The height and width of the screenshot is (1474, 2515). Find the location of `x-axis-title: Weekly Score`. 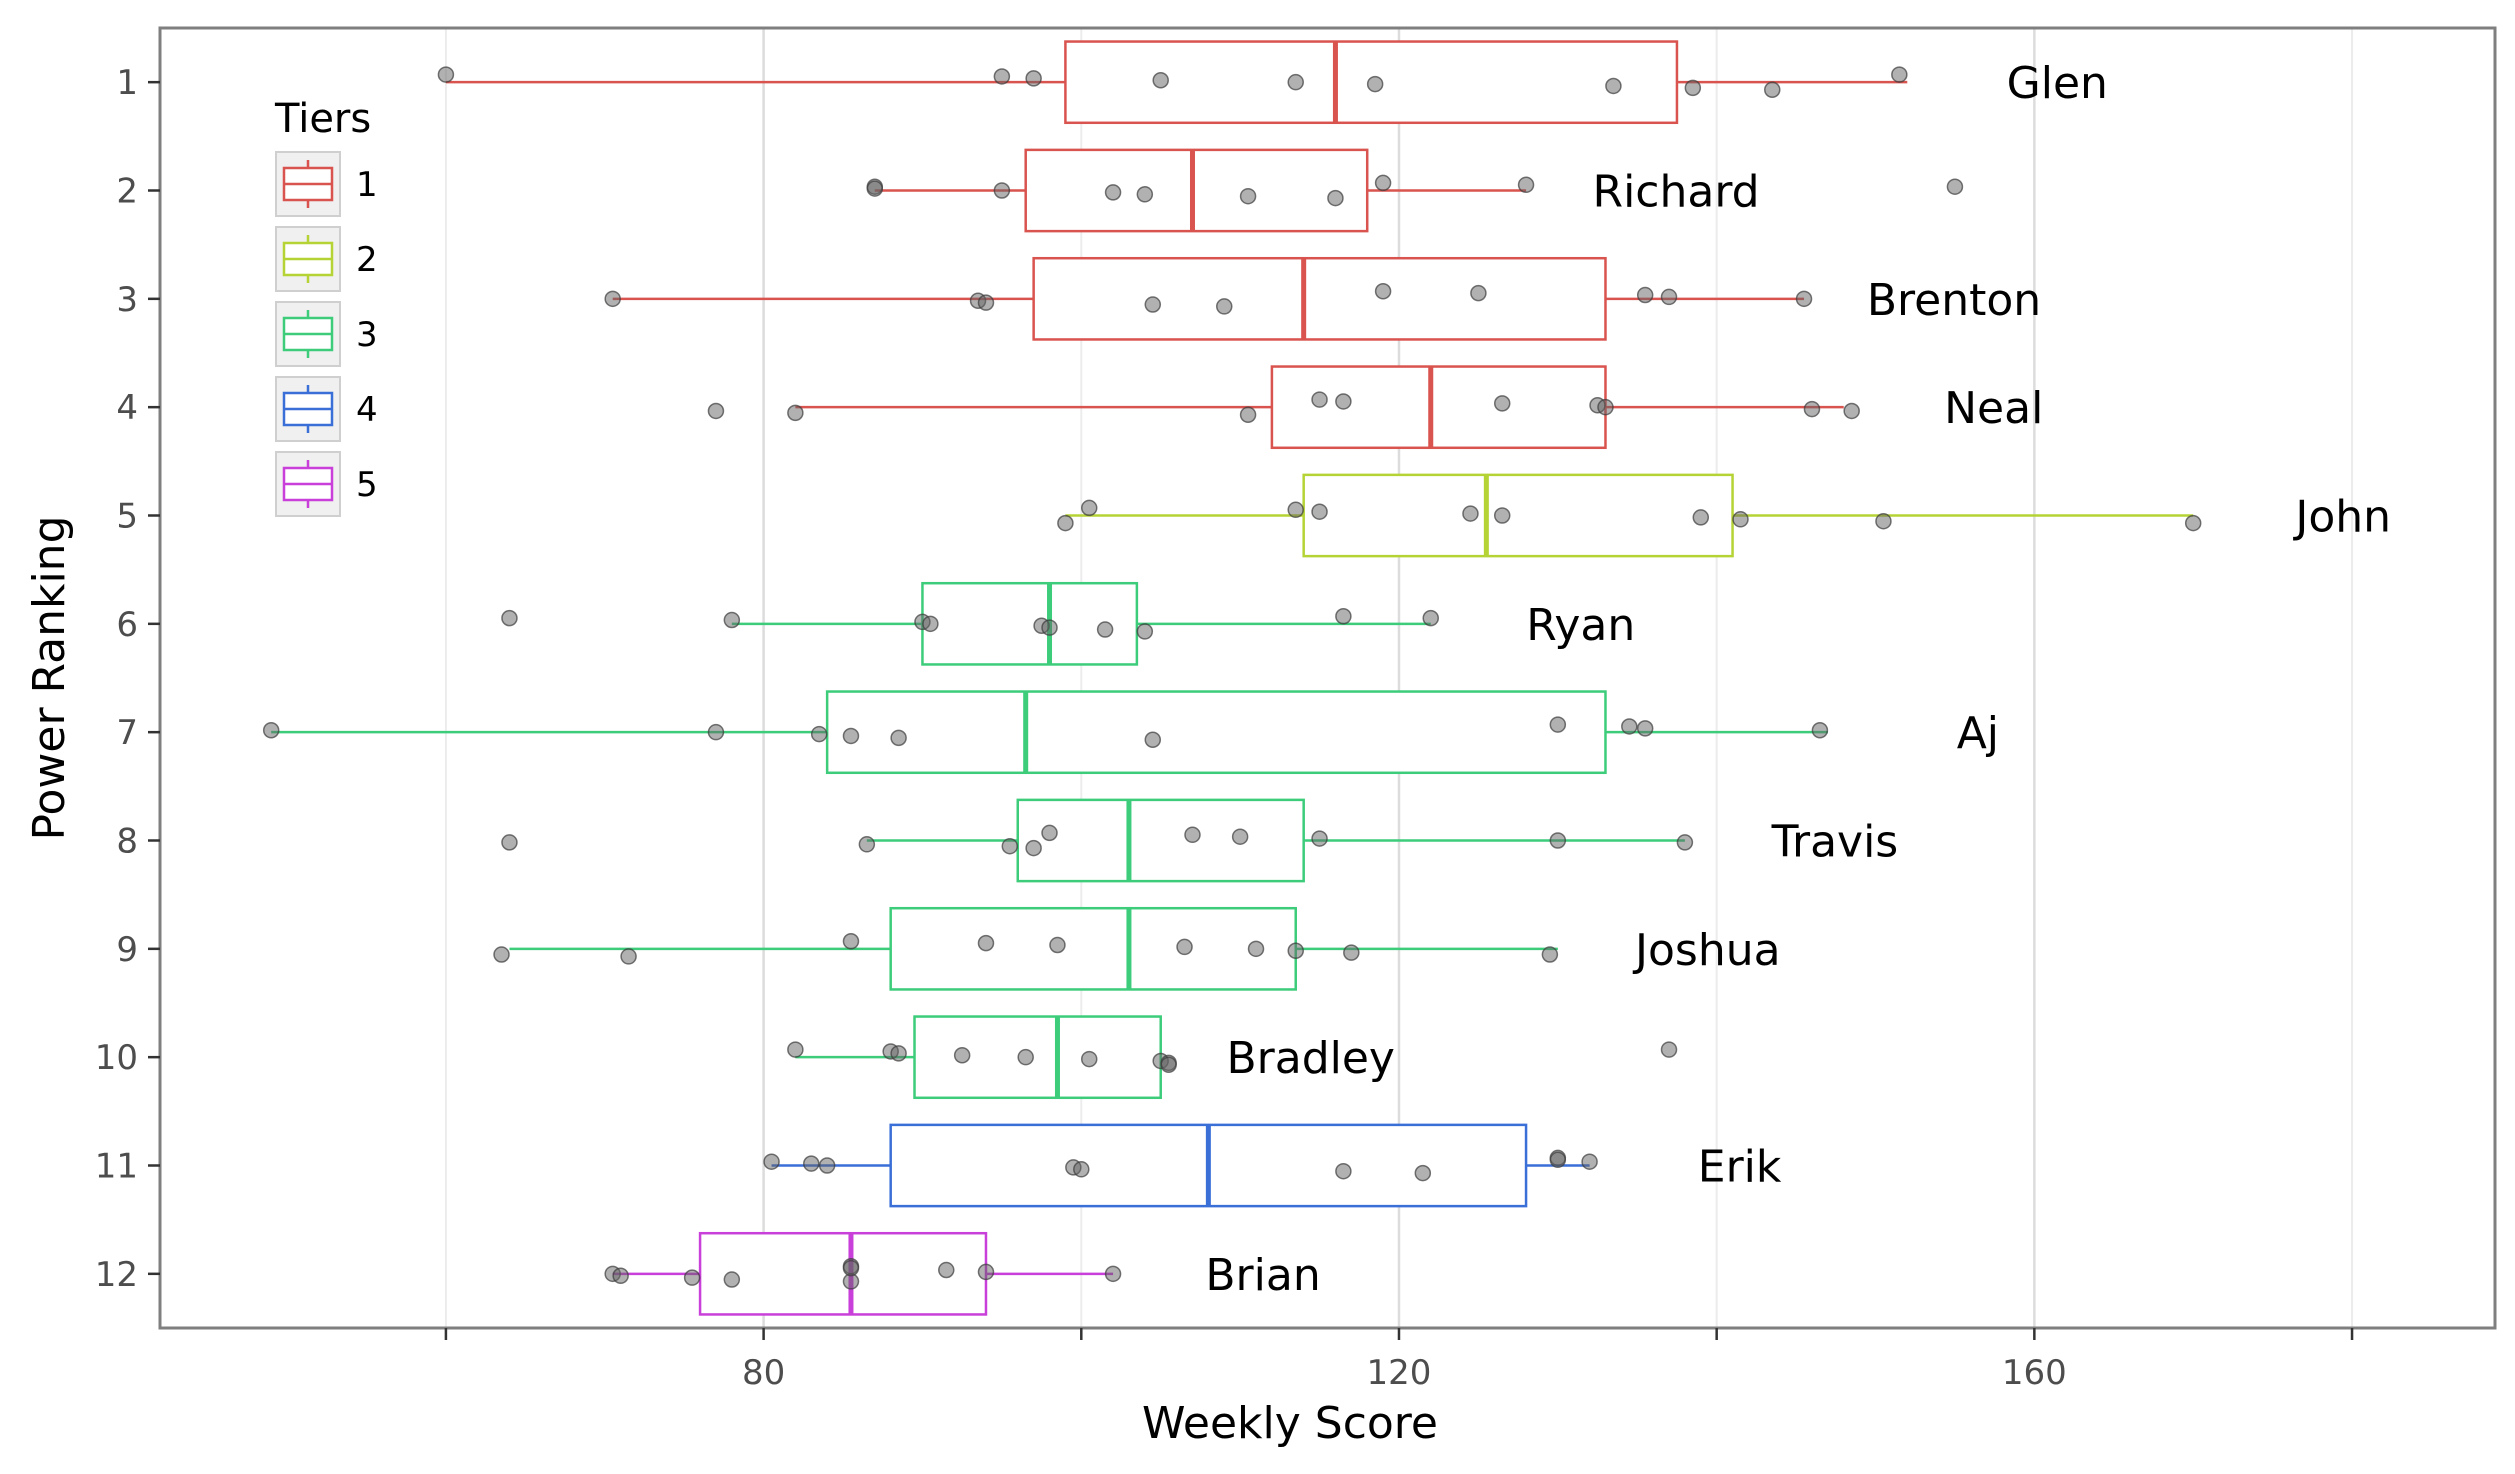

x-axis-title: Weekly Score is located at coordinates (1290, 1423).